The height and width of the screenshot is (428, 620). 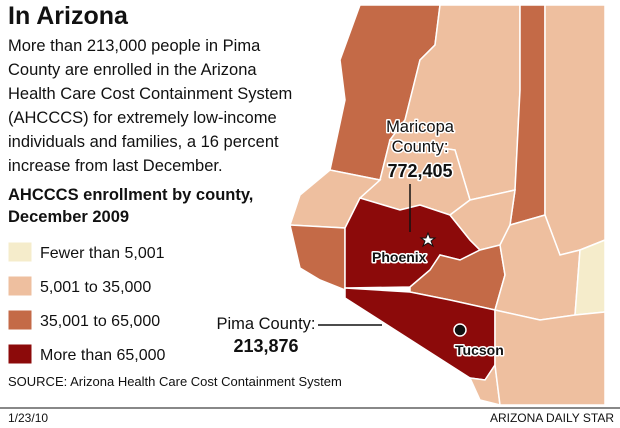 What do you see at coordinates (420, 147) in the screenshot?
I see `maricopa-label: County:` at bounding box center [420, 147].